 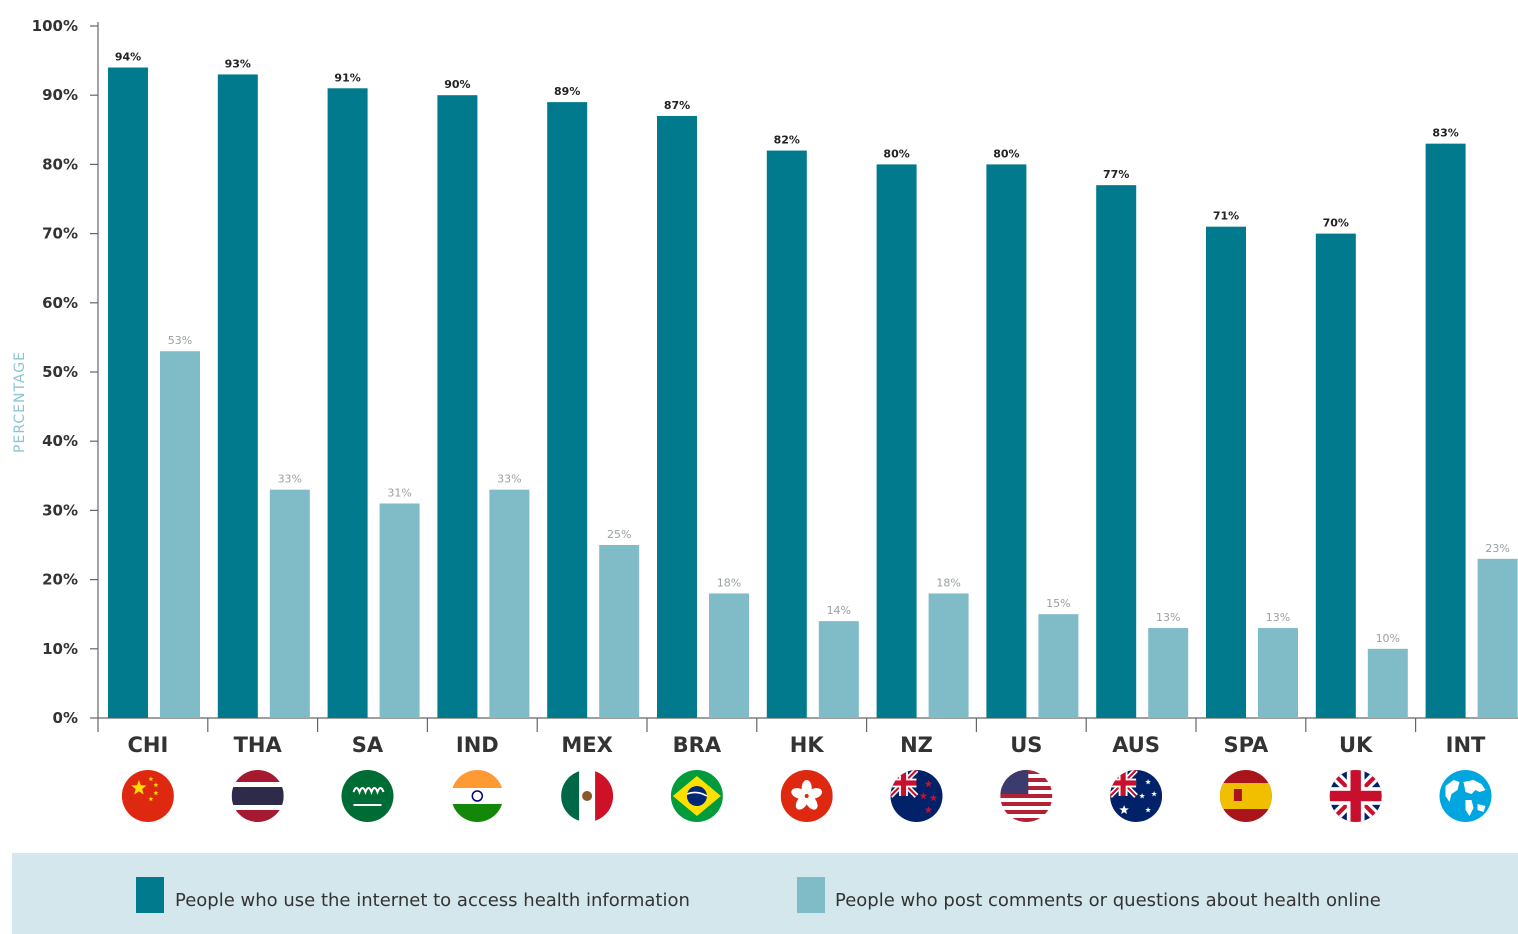 I want to click on data-label-post-comments: 33%, so click(x=290, y=479).